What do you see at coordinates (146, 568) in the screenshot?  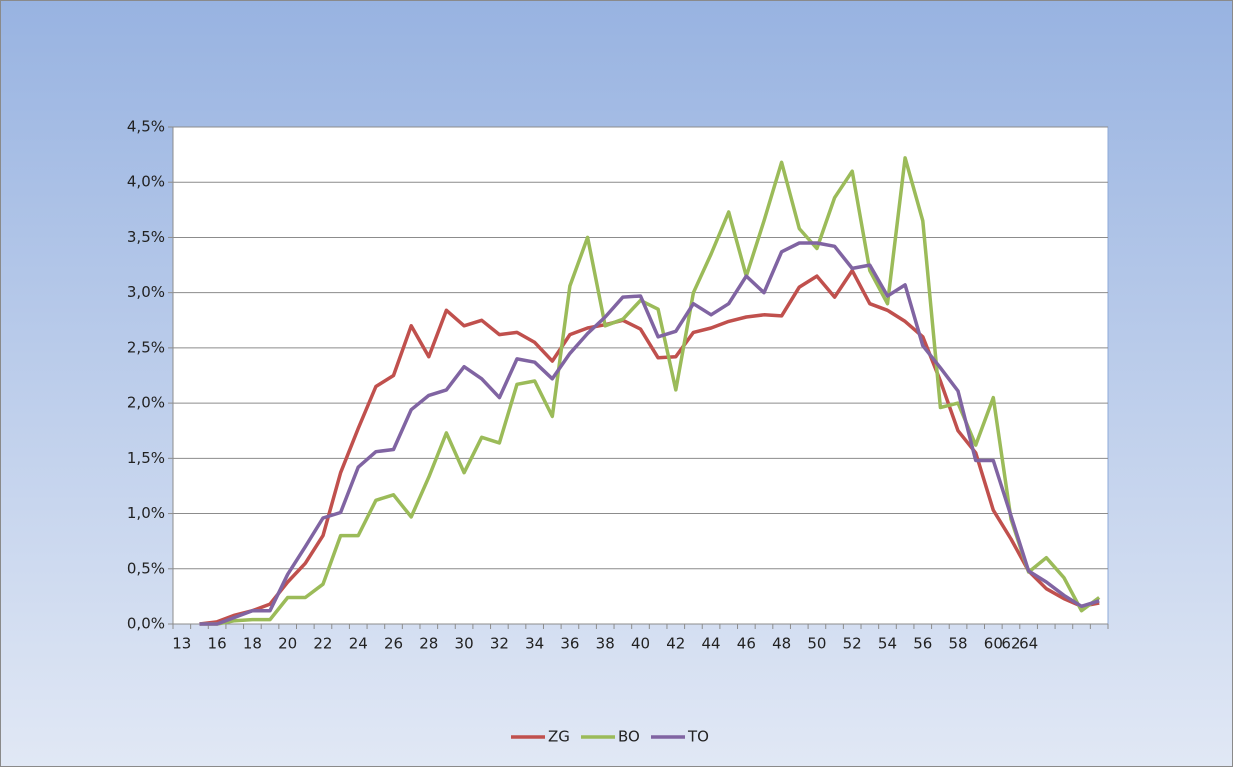 I see `y-tick-label: 0,5%` at bounding box center [146, 568].